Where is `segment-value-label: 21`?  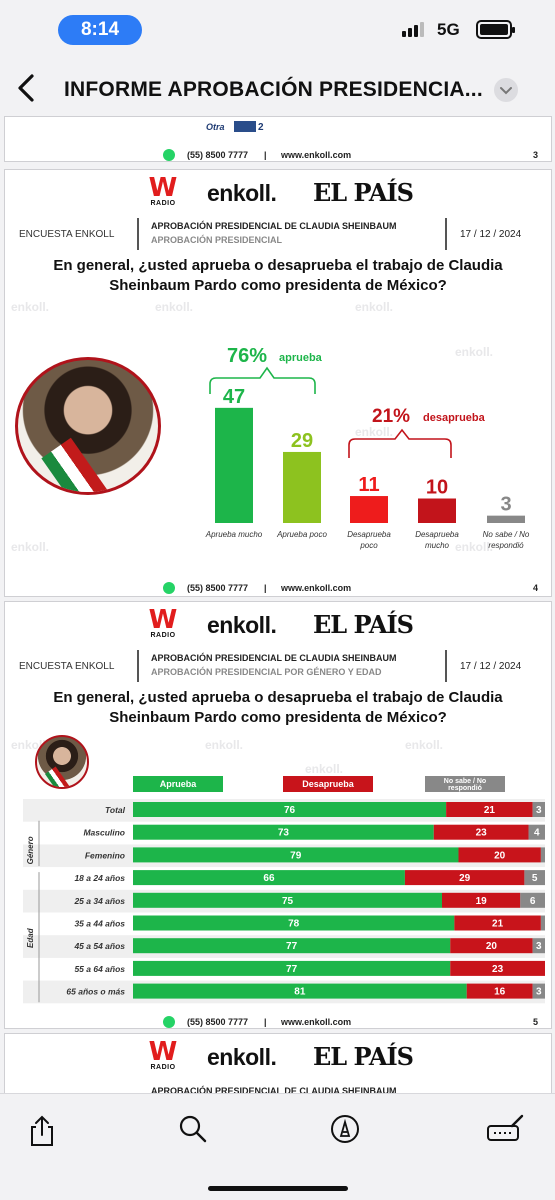 segment-value-label: 21 is located at coordinates (490, 810).